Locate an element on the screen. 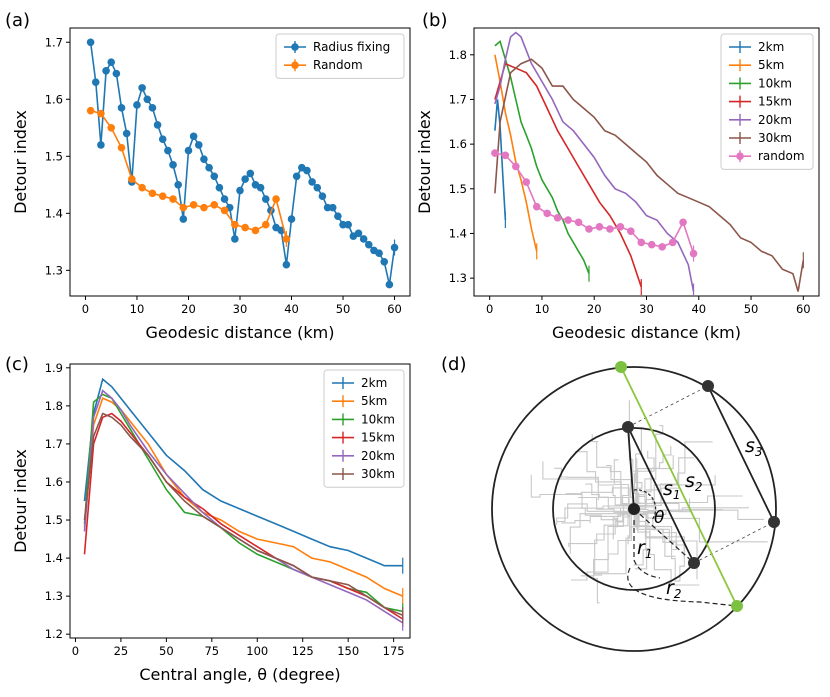 This screenshot has width=830, height=697. x-tick-label: 50 is located at coordinates (751, 309).